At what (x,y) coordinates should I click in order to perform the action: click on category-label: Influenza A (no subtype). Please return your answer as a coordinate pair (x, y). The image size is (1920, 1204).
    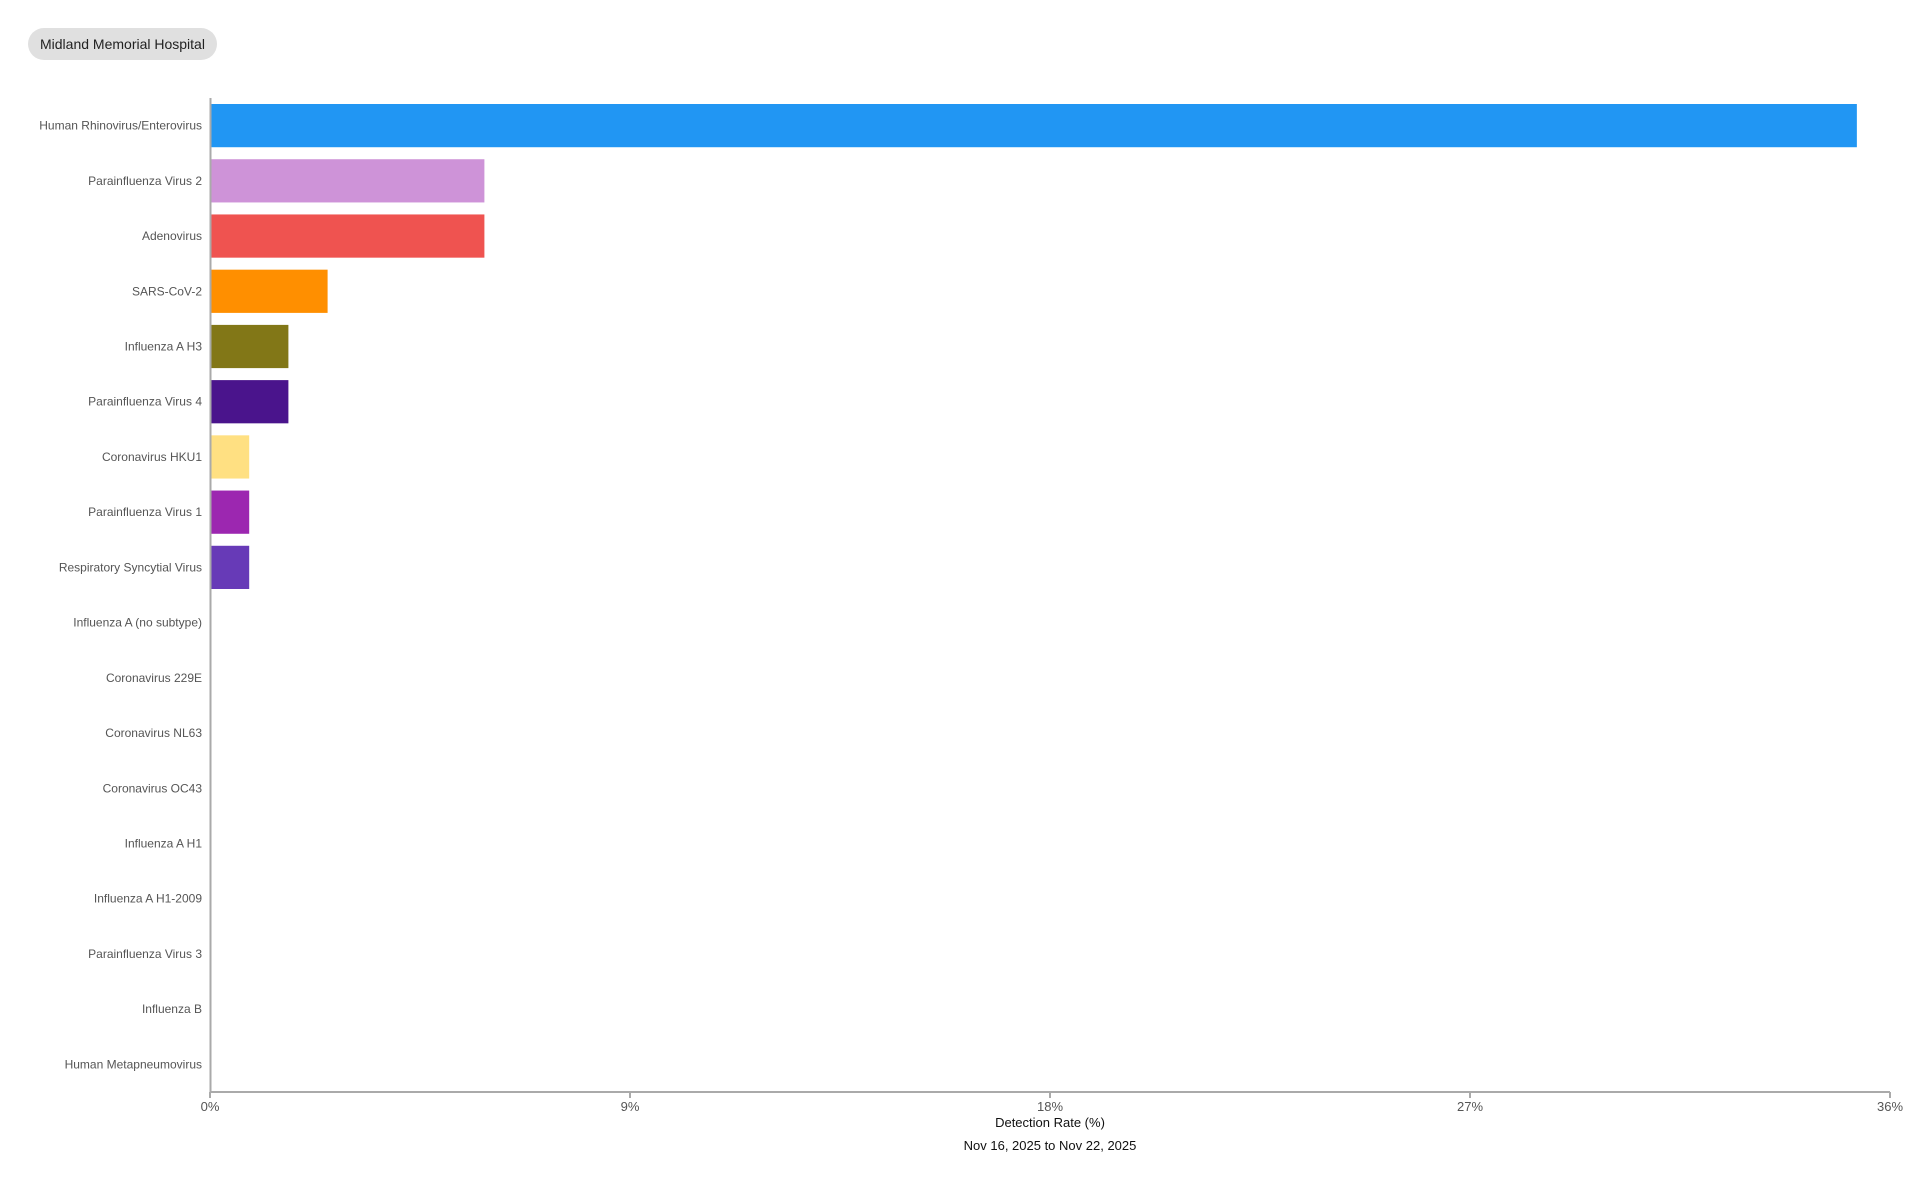
    Looking at the image, I should click on (137, 623).